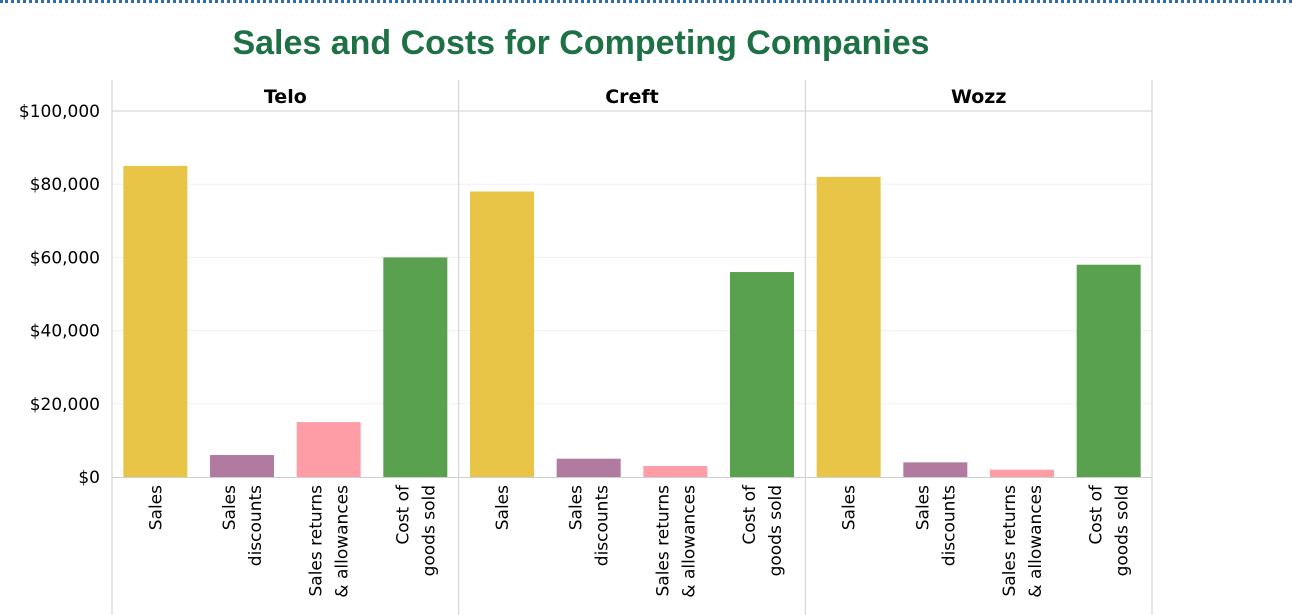  What do you see at coordinates (632, 97) in the screenshot?
I see `panel-header-creft: Creft` at bounding box center [632, 97].